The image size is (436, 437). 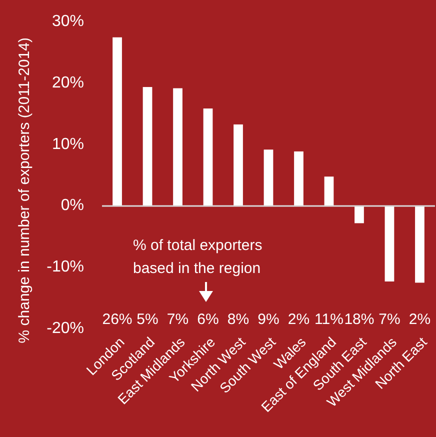 What do you see at coordinates (147, 319) in the screenshot?
I see `annotation: 5%` at bounding box center [147, 319].